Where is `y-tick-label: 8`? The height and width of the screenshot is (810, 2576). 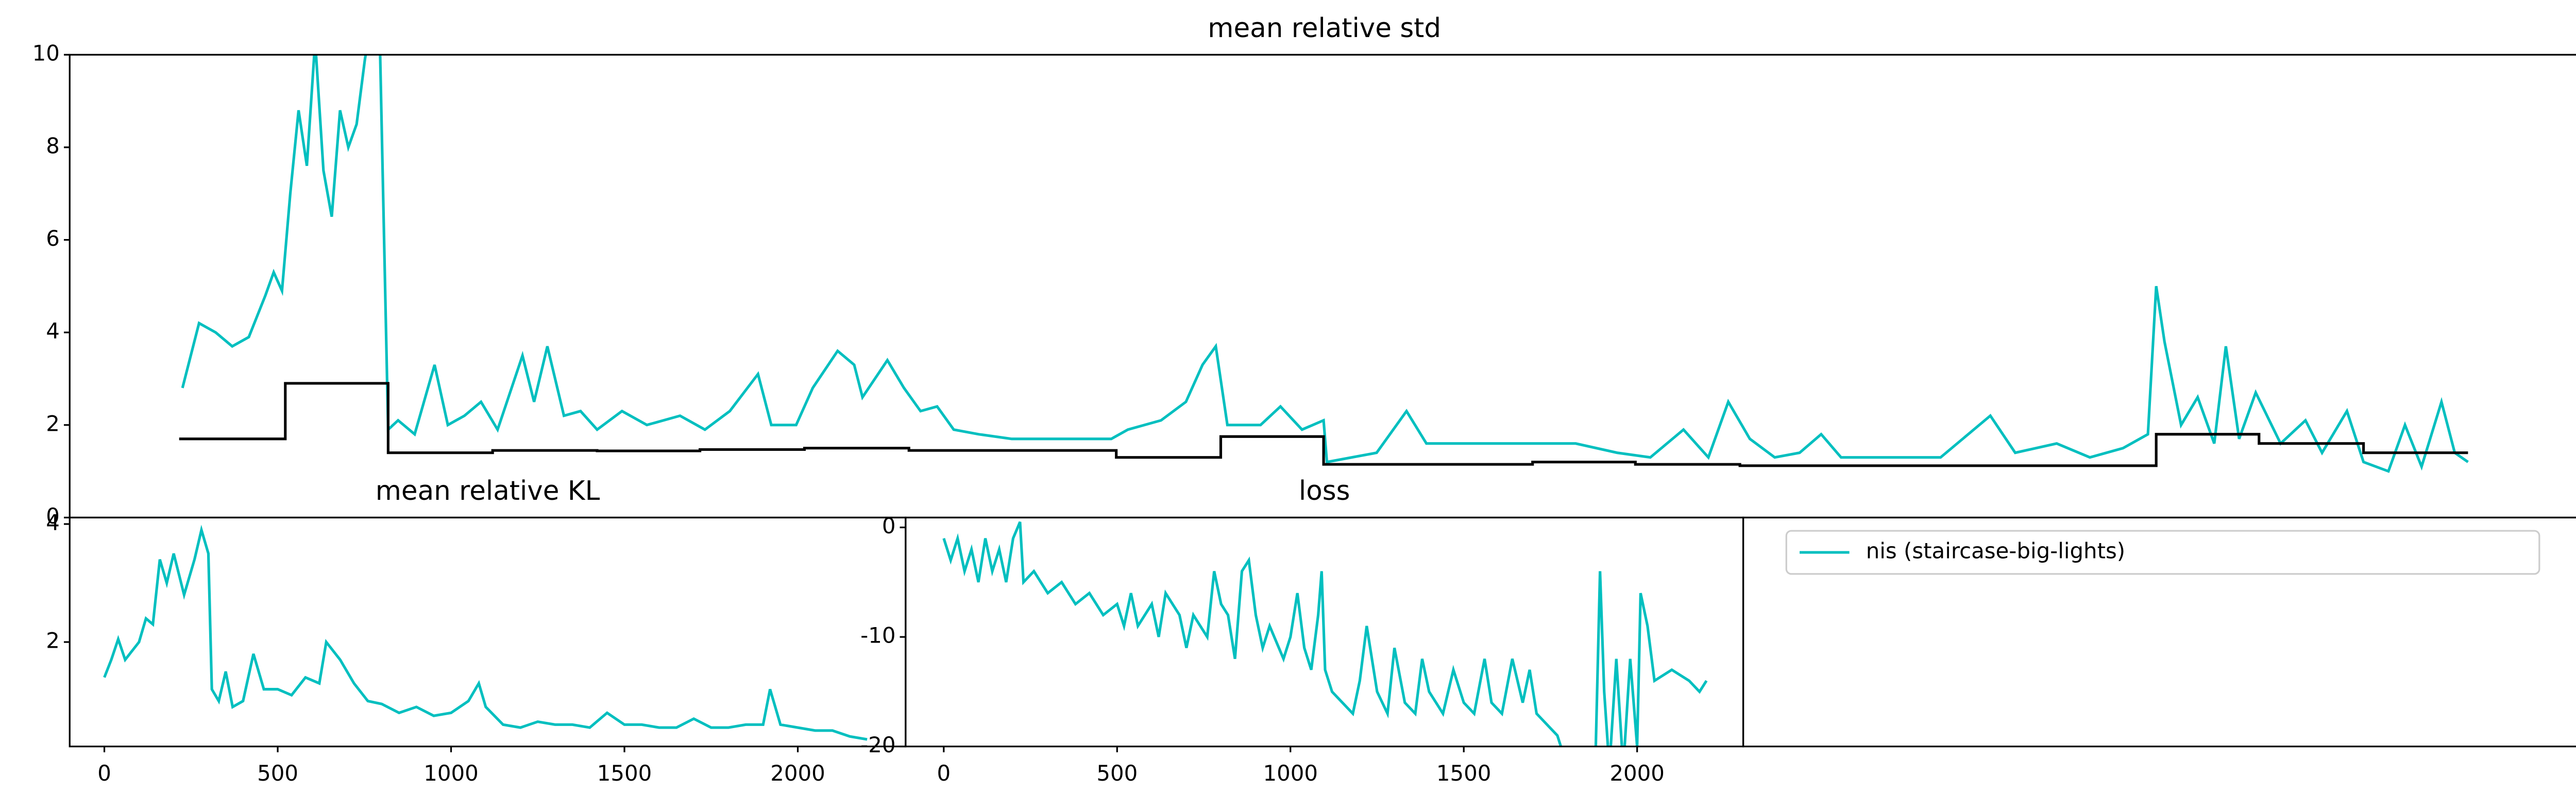 y-tick-label: 8 is located at coordinates (53, 145).